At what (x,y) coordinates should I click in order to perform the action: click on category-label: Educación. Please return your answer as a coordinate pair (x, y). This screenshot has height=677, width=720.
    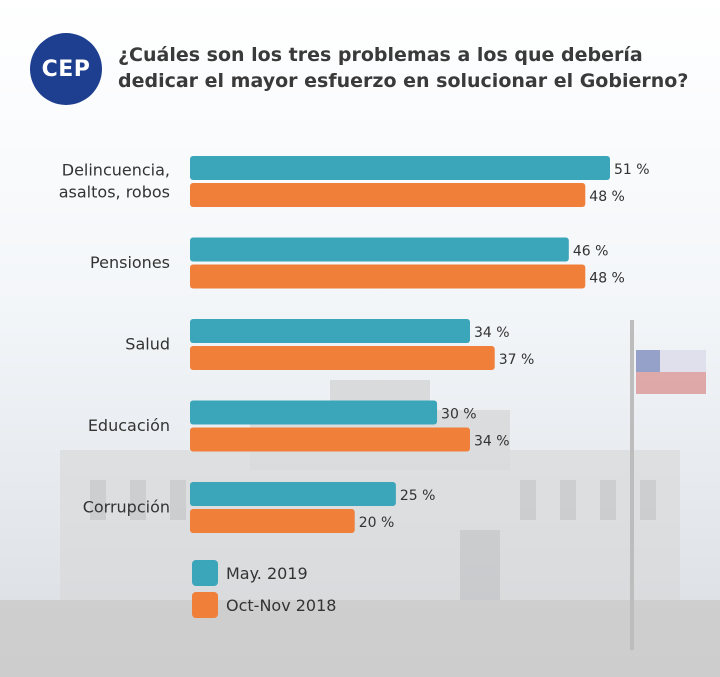
    Looking at the image, I should click on (129, 425).